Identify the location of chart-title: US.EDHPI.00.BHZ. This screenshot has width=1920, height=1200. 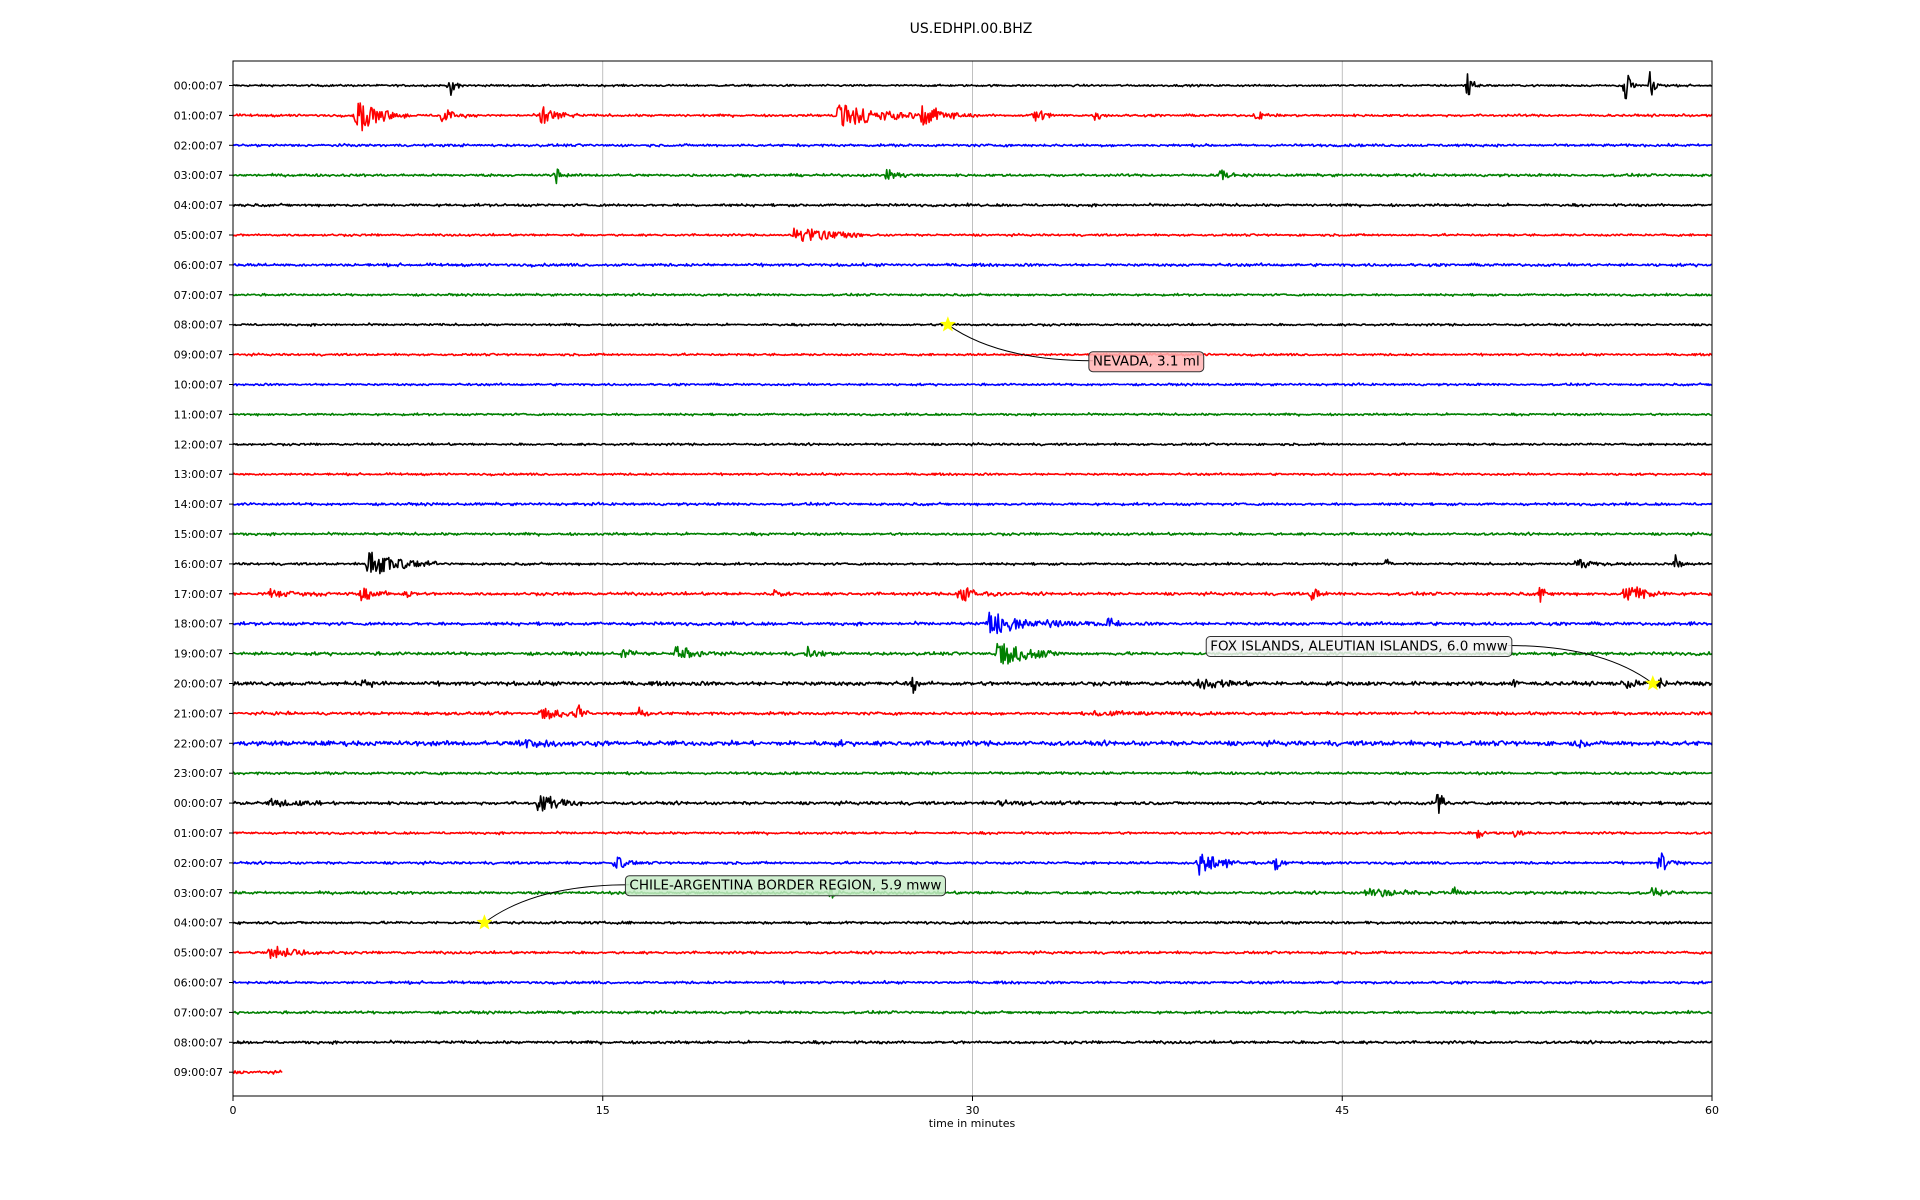
(971, 29).